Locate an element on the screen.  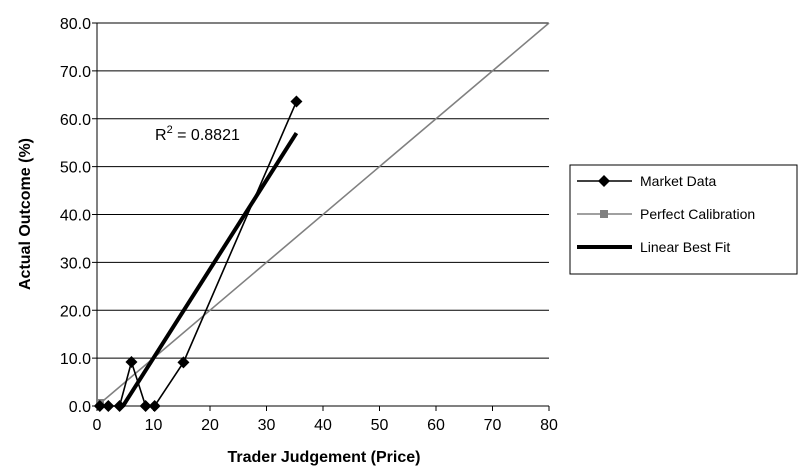
x-tick-label: 70 is located at coordinates (493, 425).